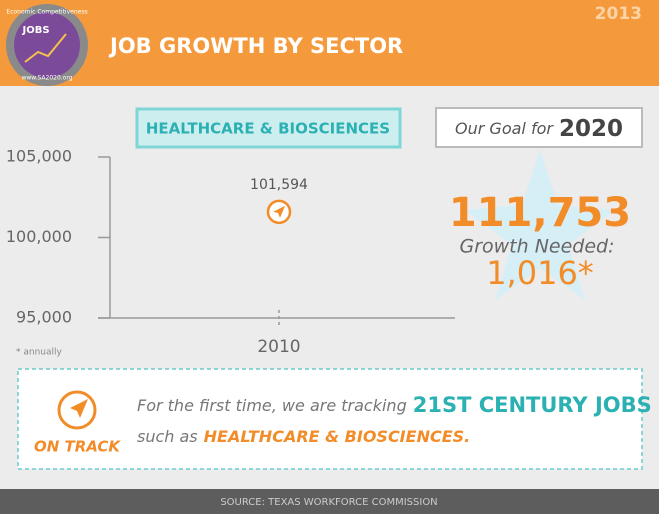  I want to click on status-highlight: 21ST CENTURY JOBS, so click(532, 405).